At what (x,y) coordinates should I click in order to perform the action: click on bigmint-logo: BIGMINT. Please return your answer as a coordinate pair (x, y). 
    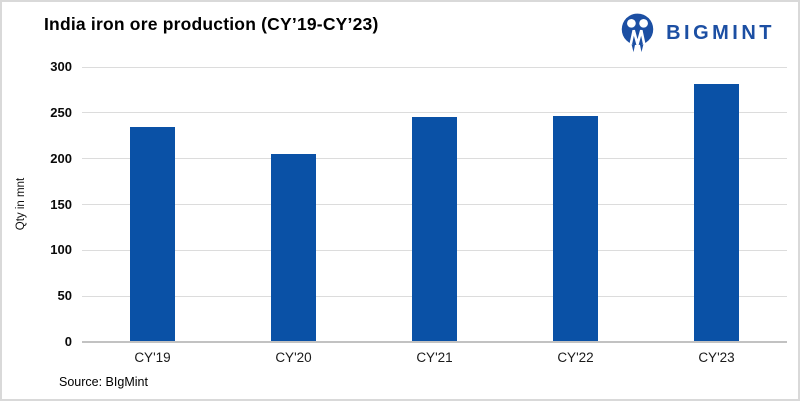
    Looking at the image, I should click on (697, 33).